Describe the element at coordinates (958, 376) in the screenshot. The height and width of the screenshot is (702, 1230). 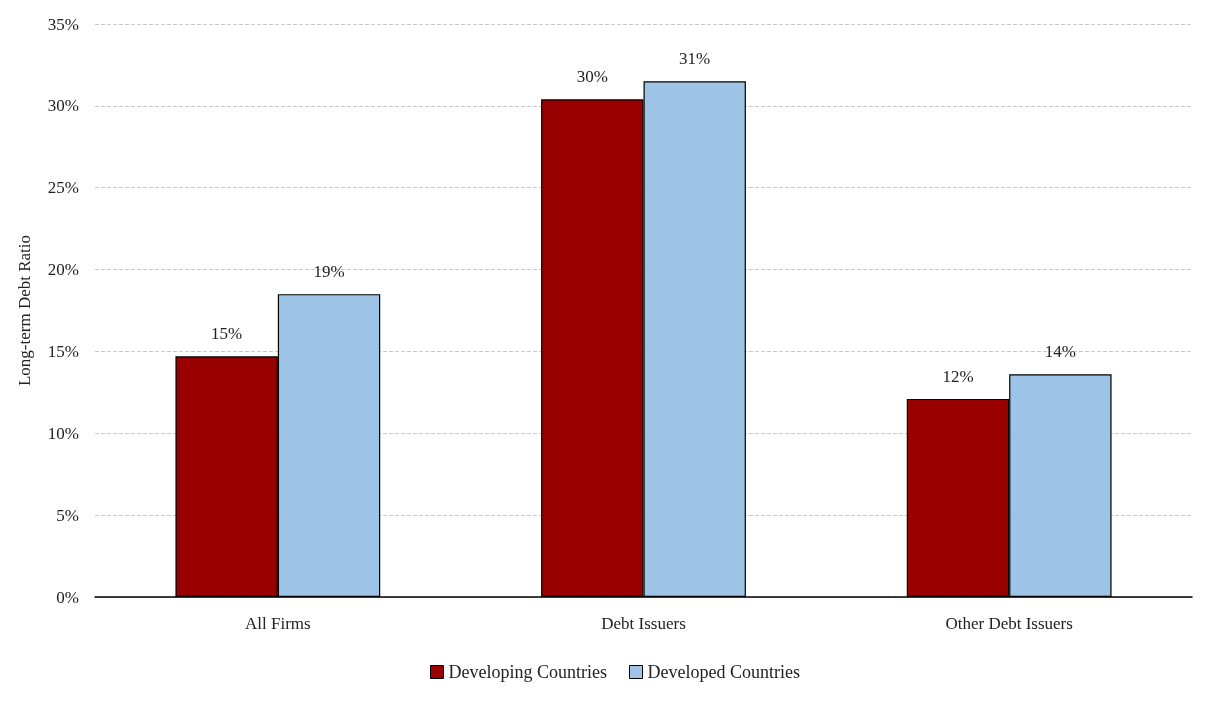
I see `data-label: 12%` at that location.